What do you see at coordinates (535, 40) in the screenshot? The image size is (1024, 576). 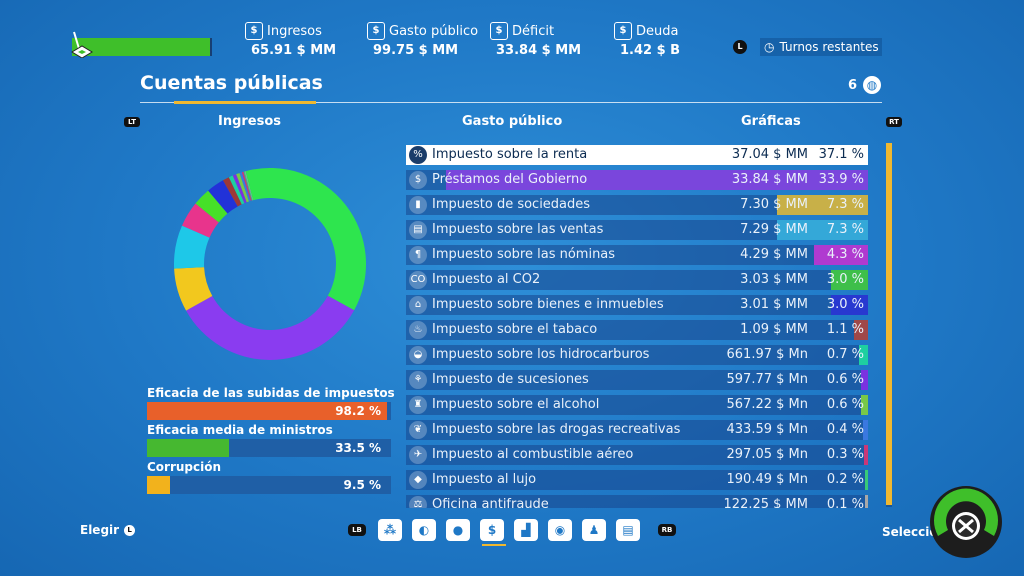 I see `stat-deficit: $ Déficit 33.84 $ MM` at bounding box center [535, 40].